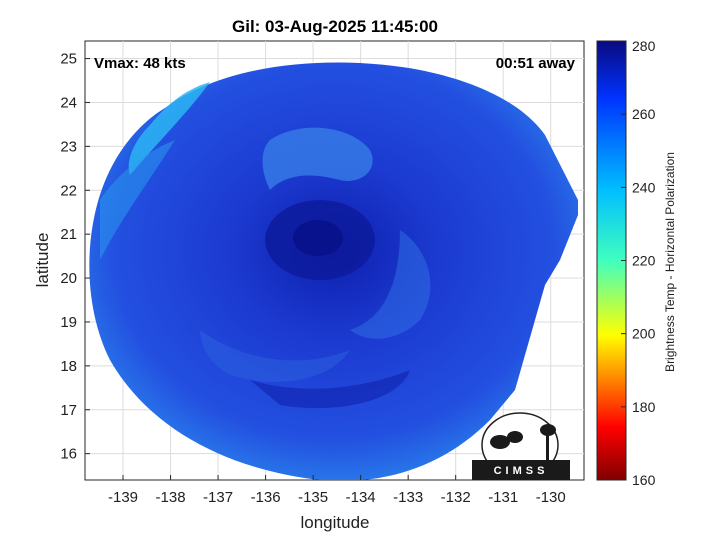 The image size is (720, 540). I want to click on colorbar-ticks: 280 260 240 220 200 180 160, so click(638, 263).